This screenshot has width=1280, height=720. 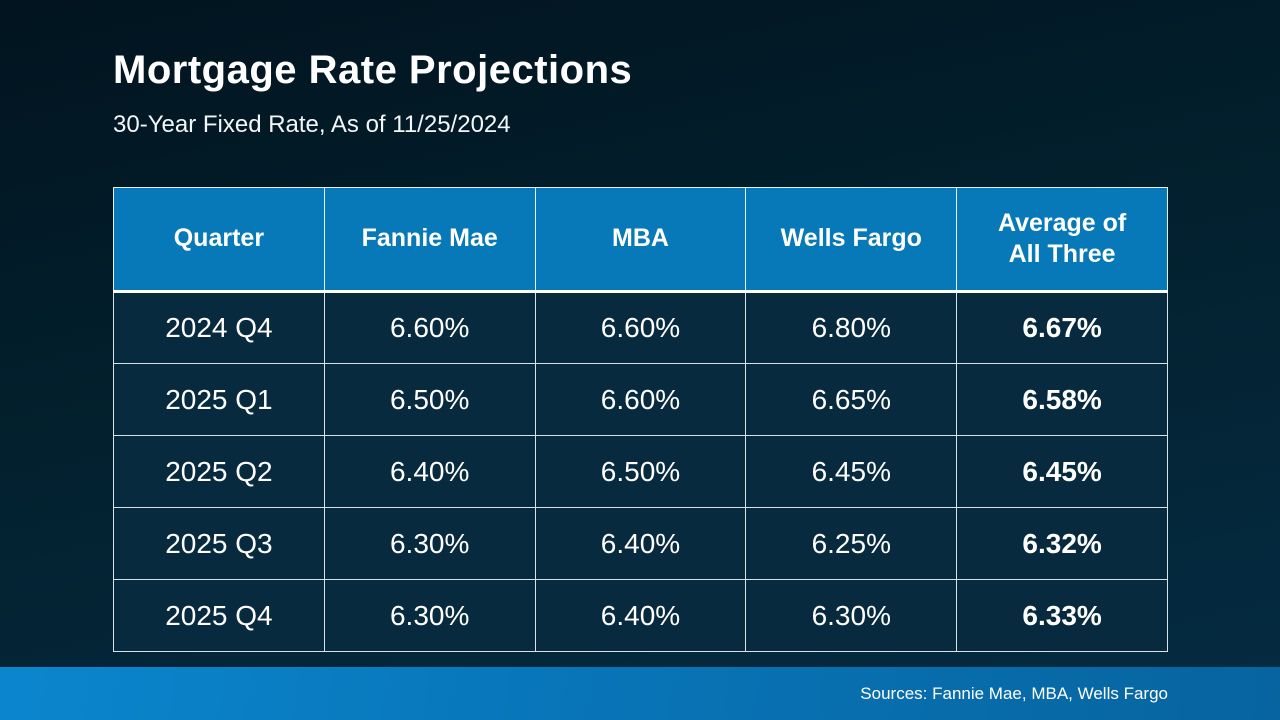 I want to click on page-title: Mortgage Rate Projections, so click(x=373, y=70).